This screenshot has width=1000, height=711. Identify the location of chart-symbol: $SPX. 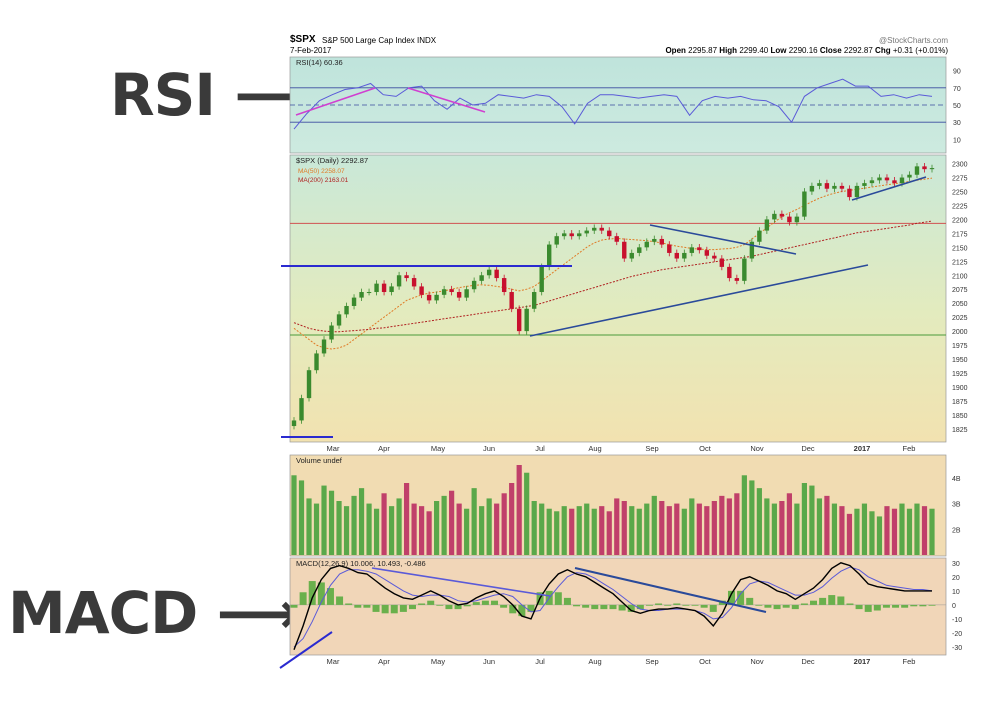
(303, 39).